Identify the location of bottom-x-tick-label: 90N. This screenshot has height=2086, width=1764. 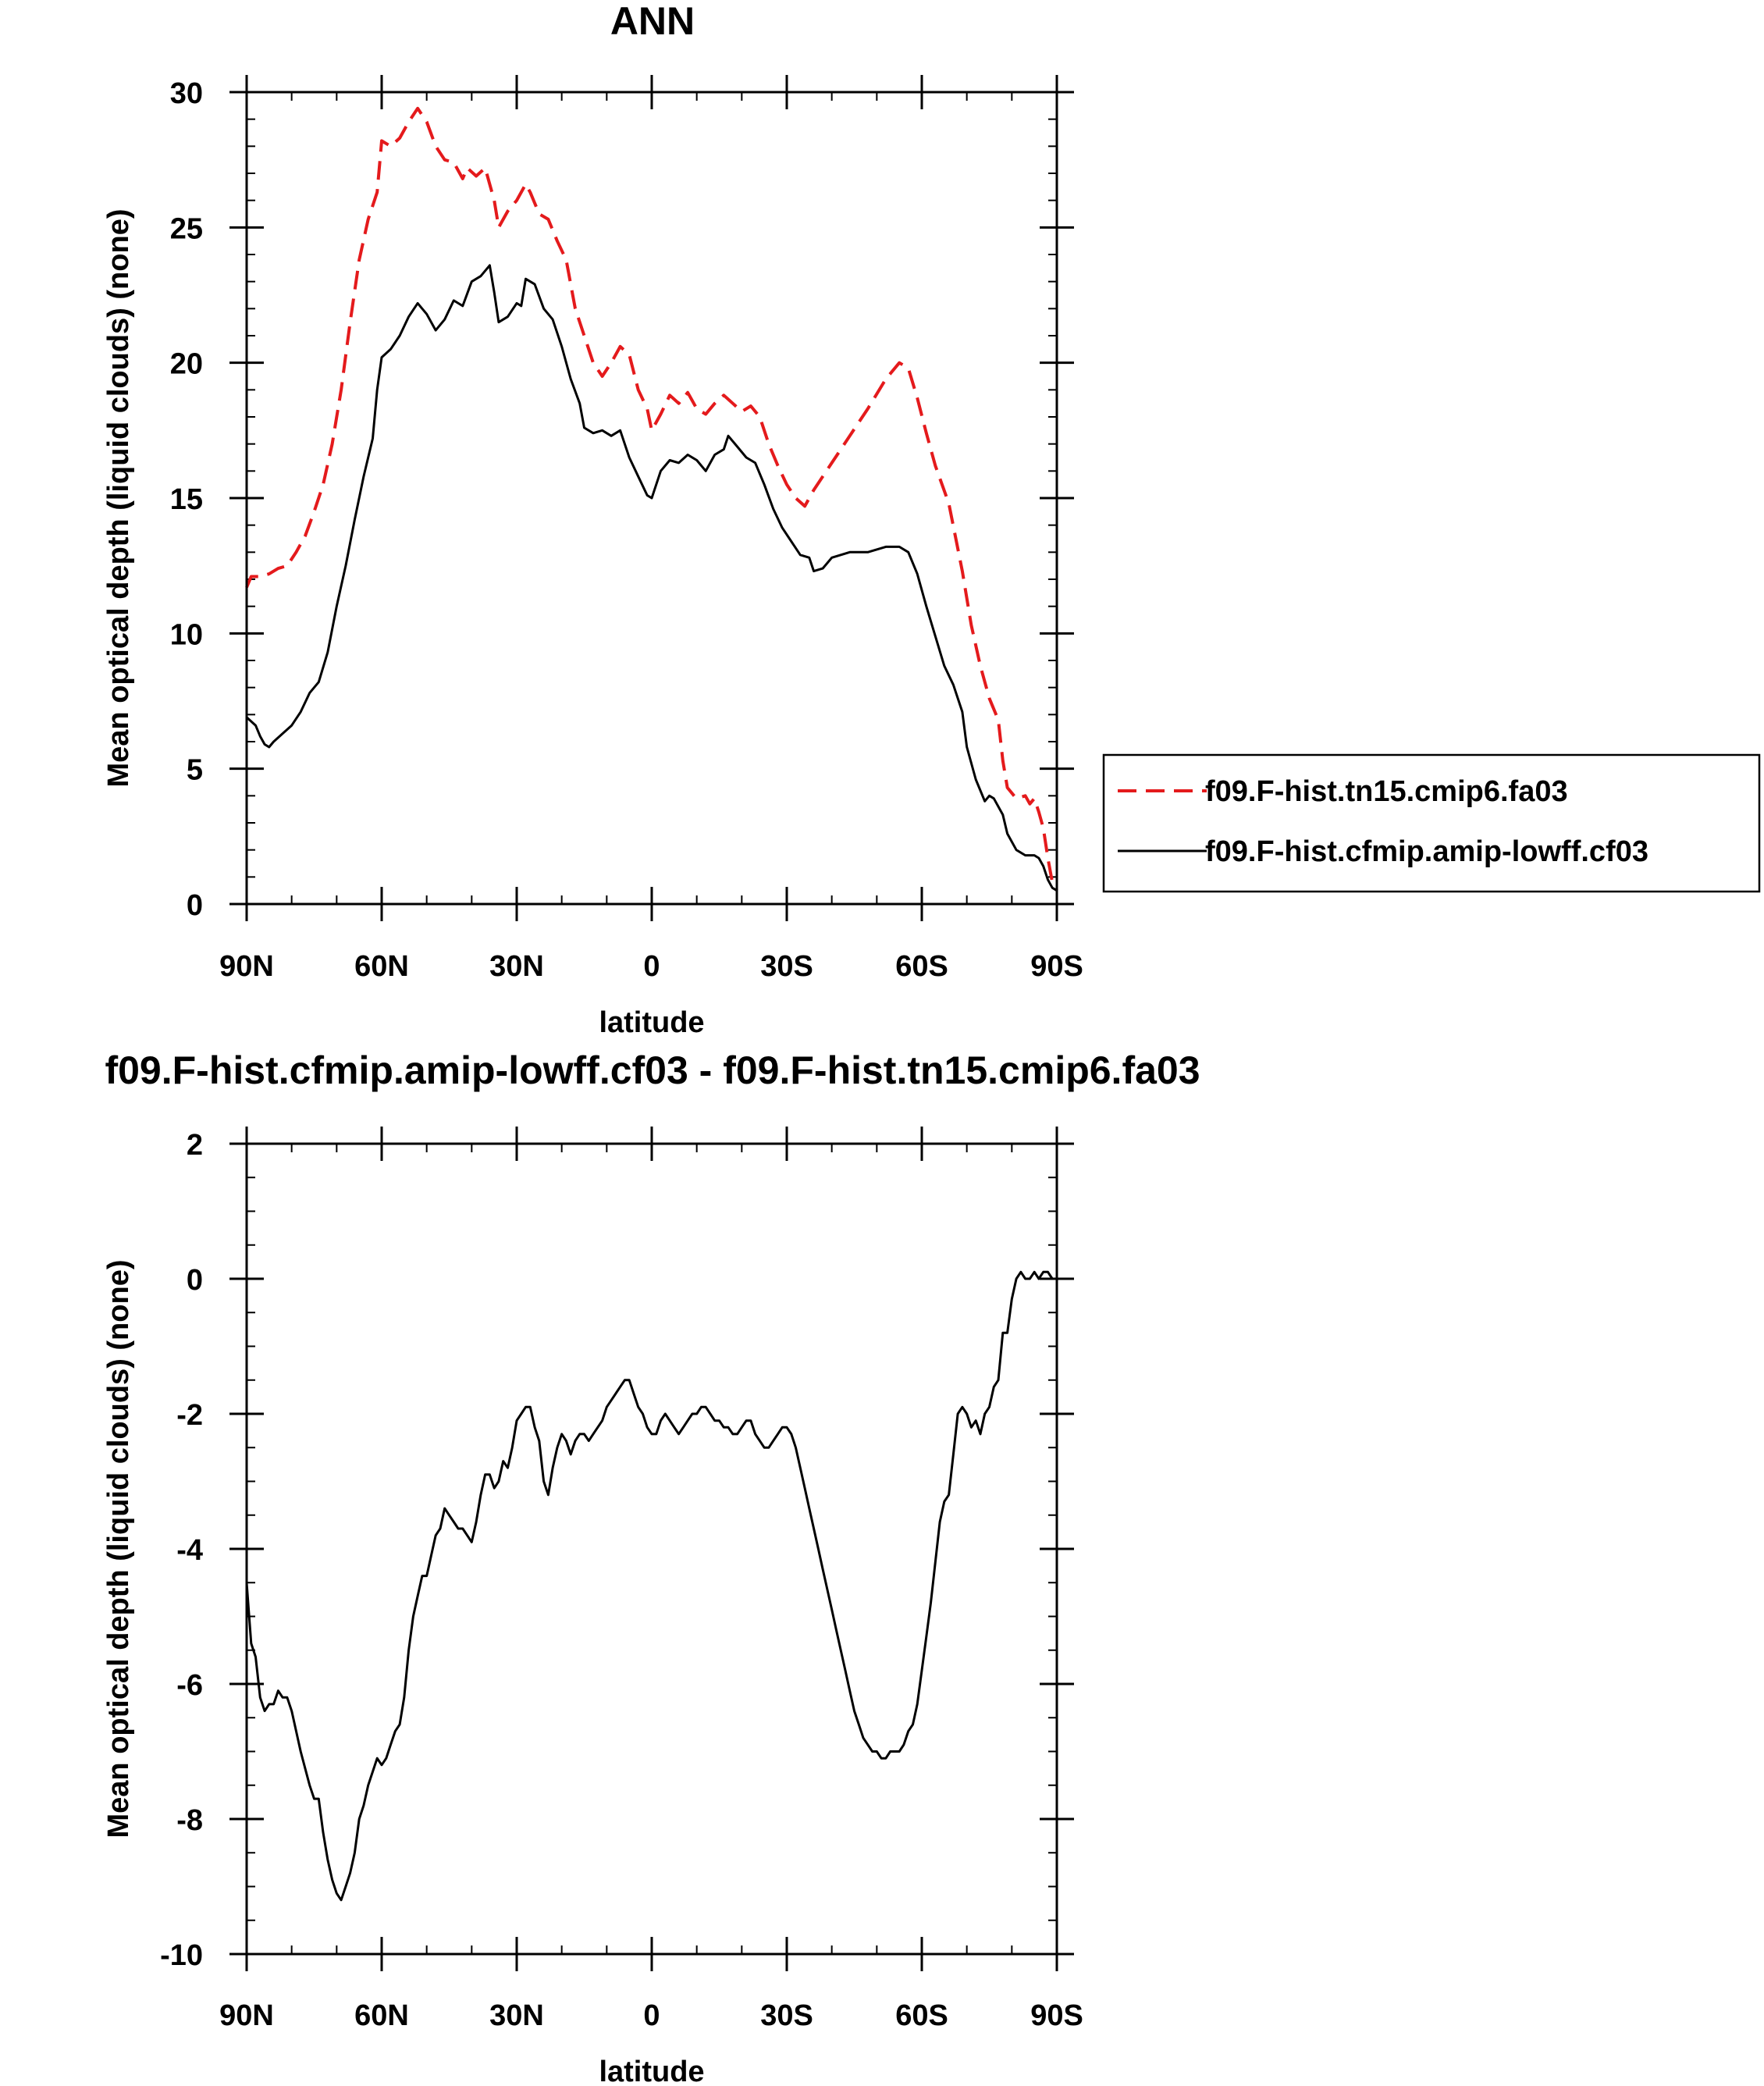
(246, 2015).